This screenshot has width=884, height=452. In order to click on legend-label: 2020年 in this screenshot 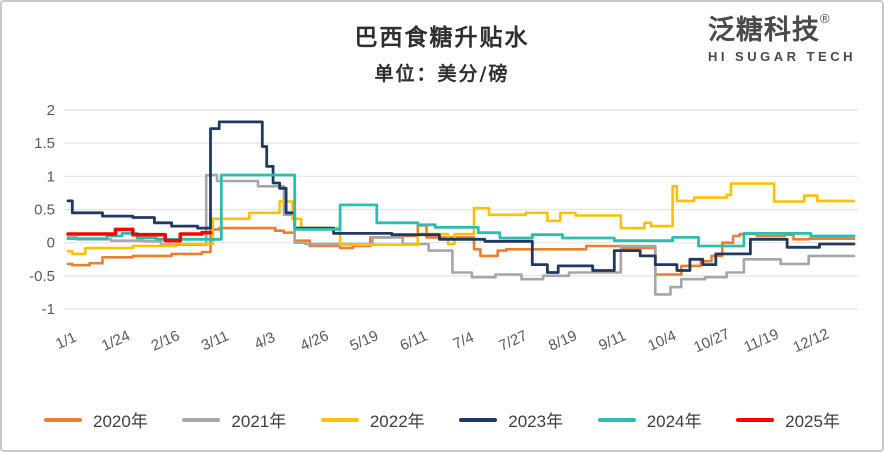, I will do `click(120, 421)`.